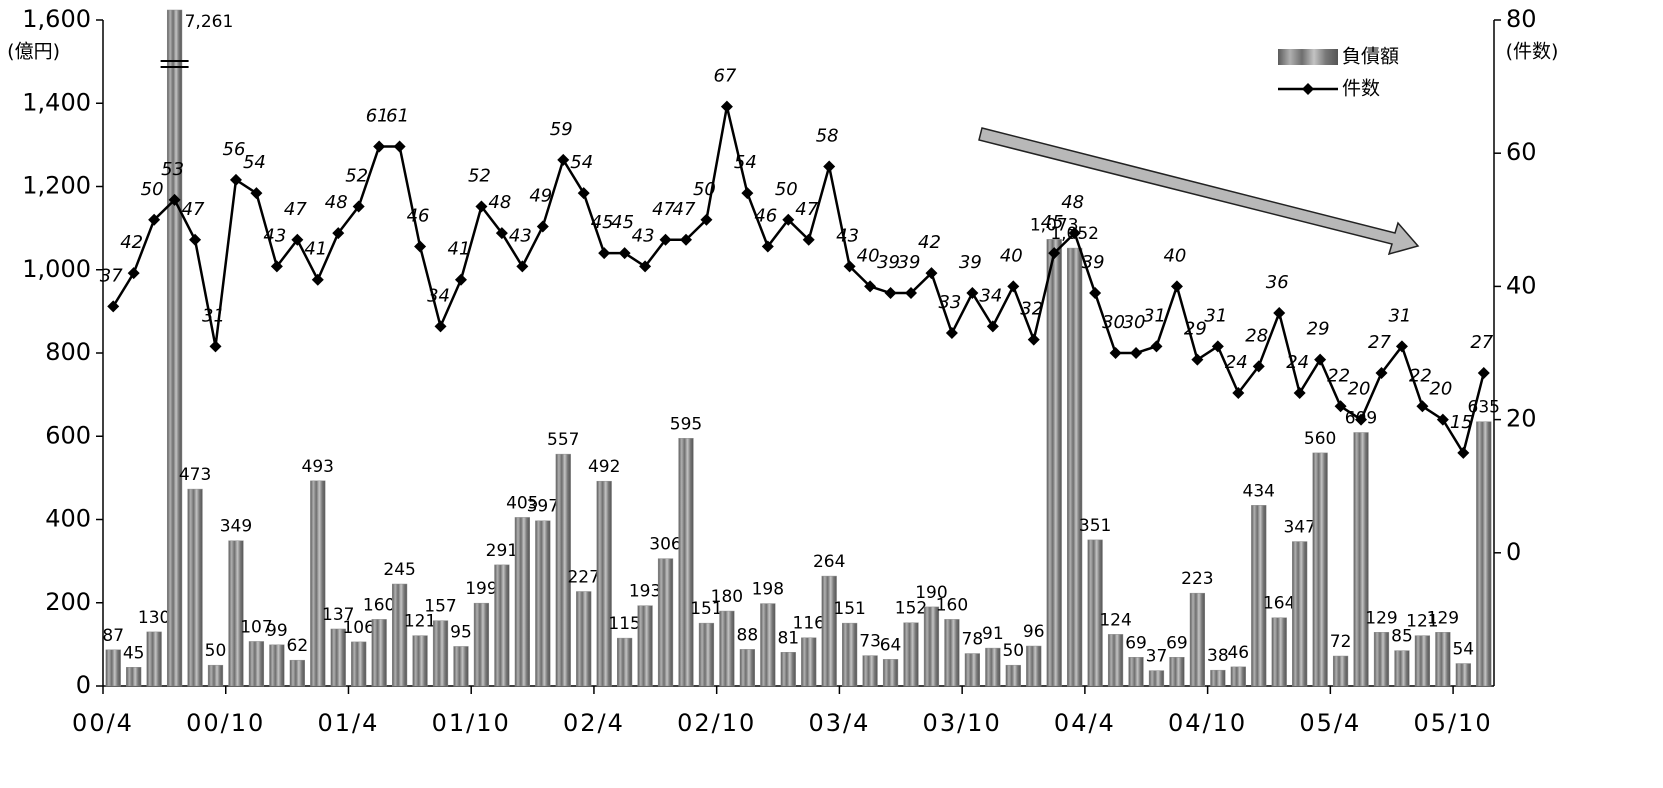 The image size is (1663, 788). What do you see at coordinates (1308, 57) in the screenshot?
I see `legend-swatch` at bounding box center [1308, 57].